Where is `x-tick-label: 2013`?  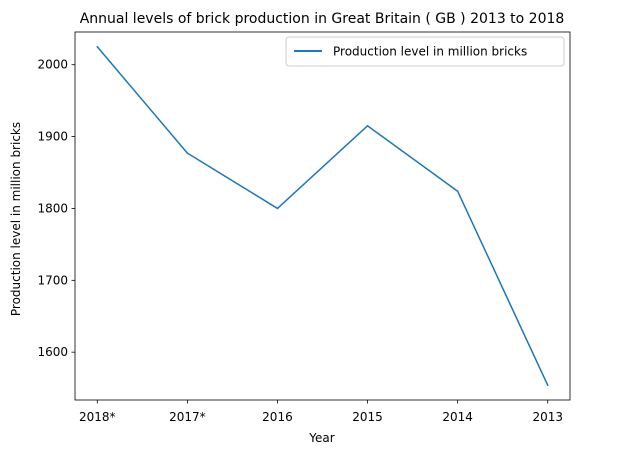
x-tick-label: 2013 is located at coordinates (547, 417).